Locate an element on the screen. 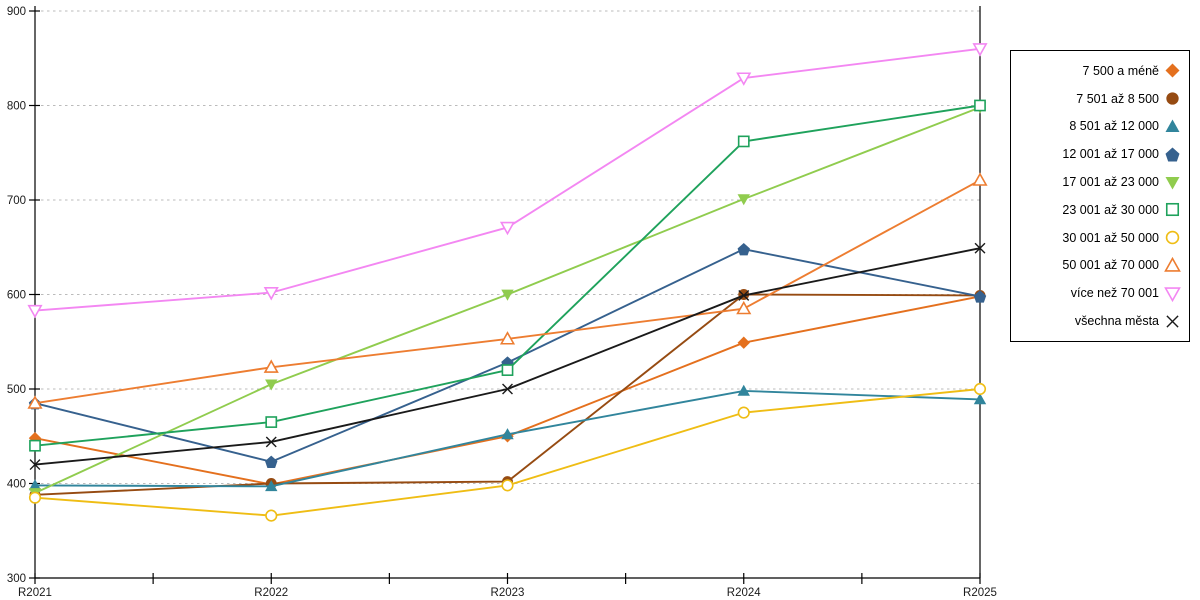 The width and height of the screenshot is (1200, 600). x-tick-label: R2025 is located at coordinates (980, 593).